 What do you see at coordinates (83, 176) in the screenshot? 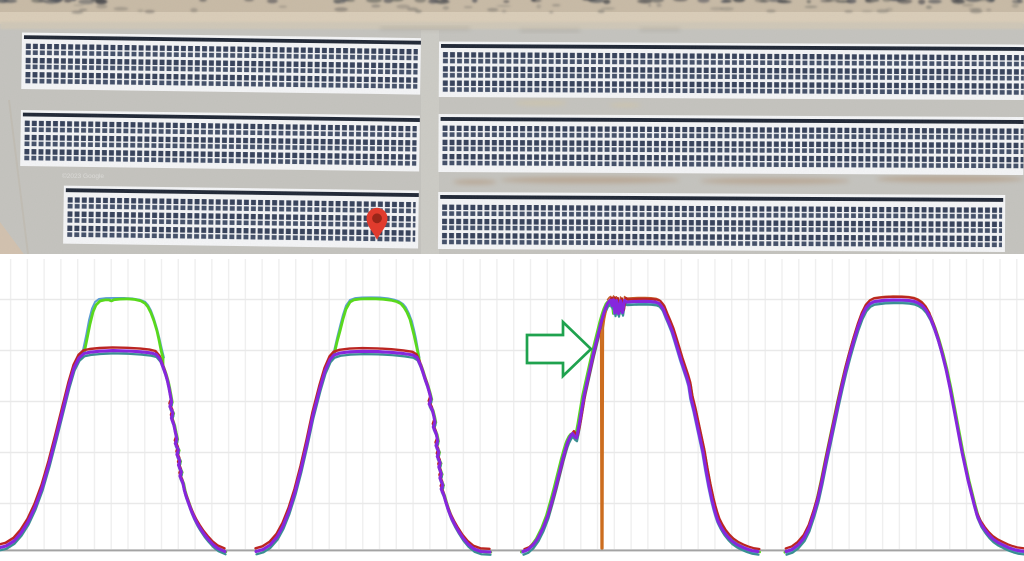
I see `svg-text: ©2023 Google` at bounding box center [83, 176].